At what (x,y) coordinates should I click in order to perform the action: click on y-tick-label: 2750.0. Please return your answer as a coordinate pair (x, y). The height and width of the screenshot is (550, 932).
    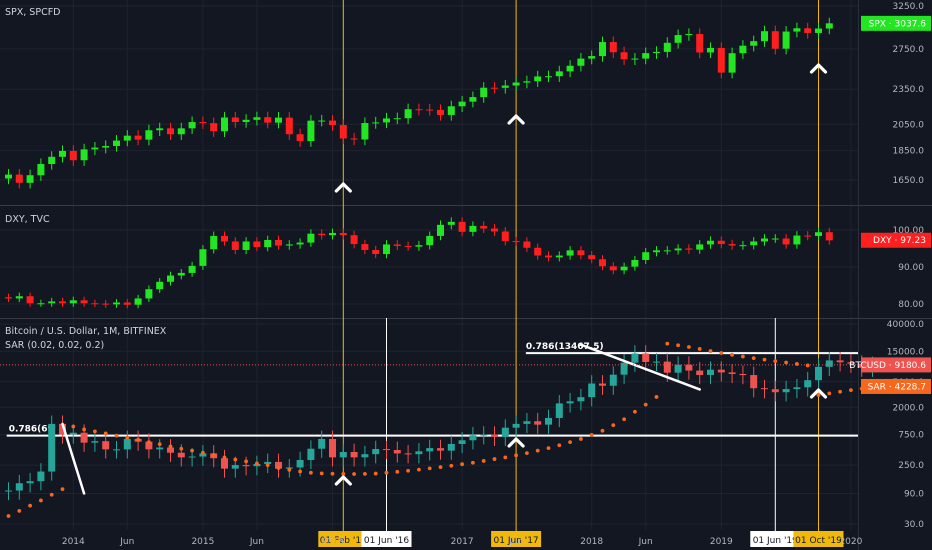
    Looking at the image, I should click on (909, 50).